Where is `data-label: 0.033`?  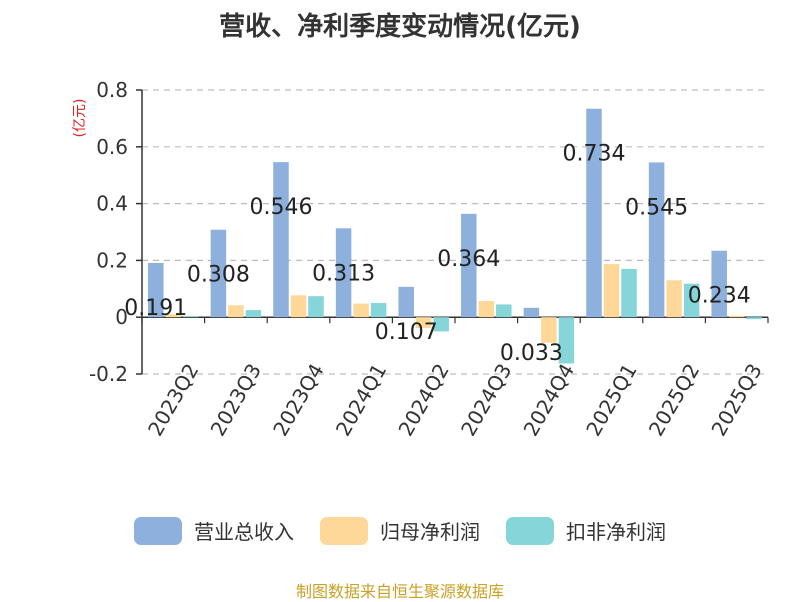 data-label: 0.033 is located at coordinates (531, 353).